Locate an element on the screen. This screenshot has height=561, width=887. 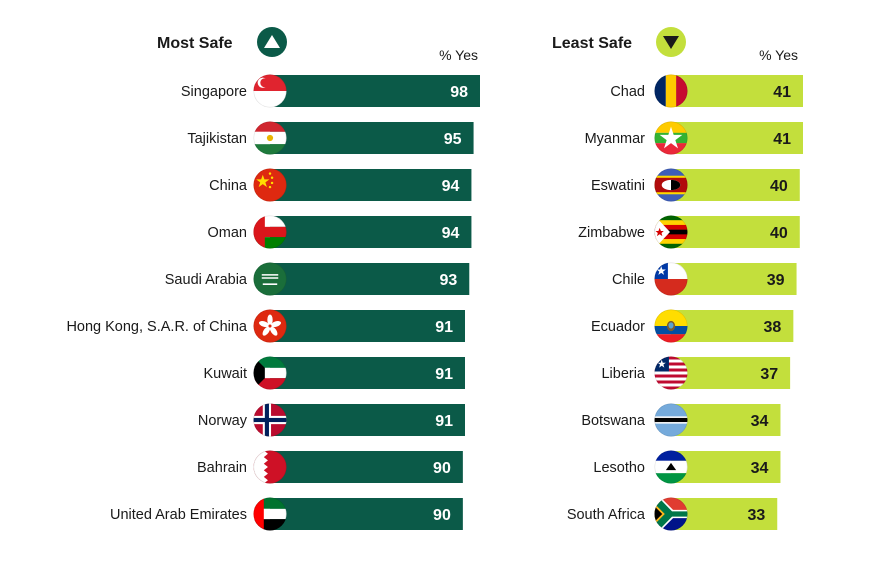
norway-flag-icon is located at coordinates (270, 420).